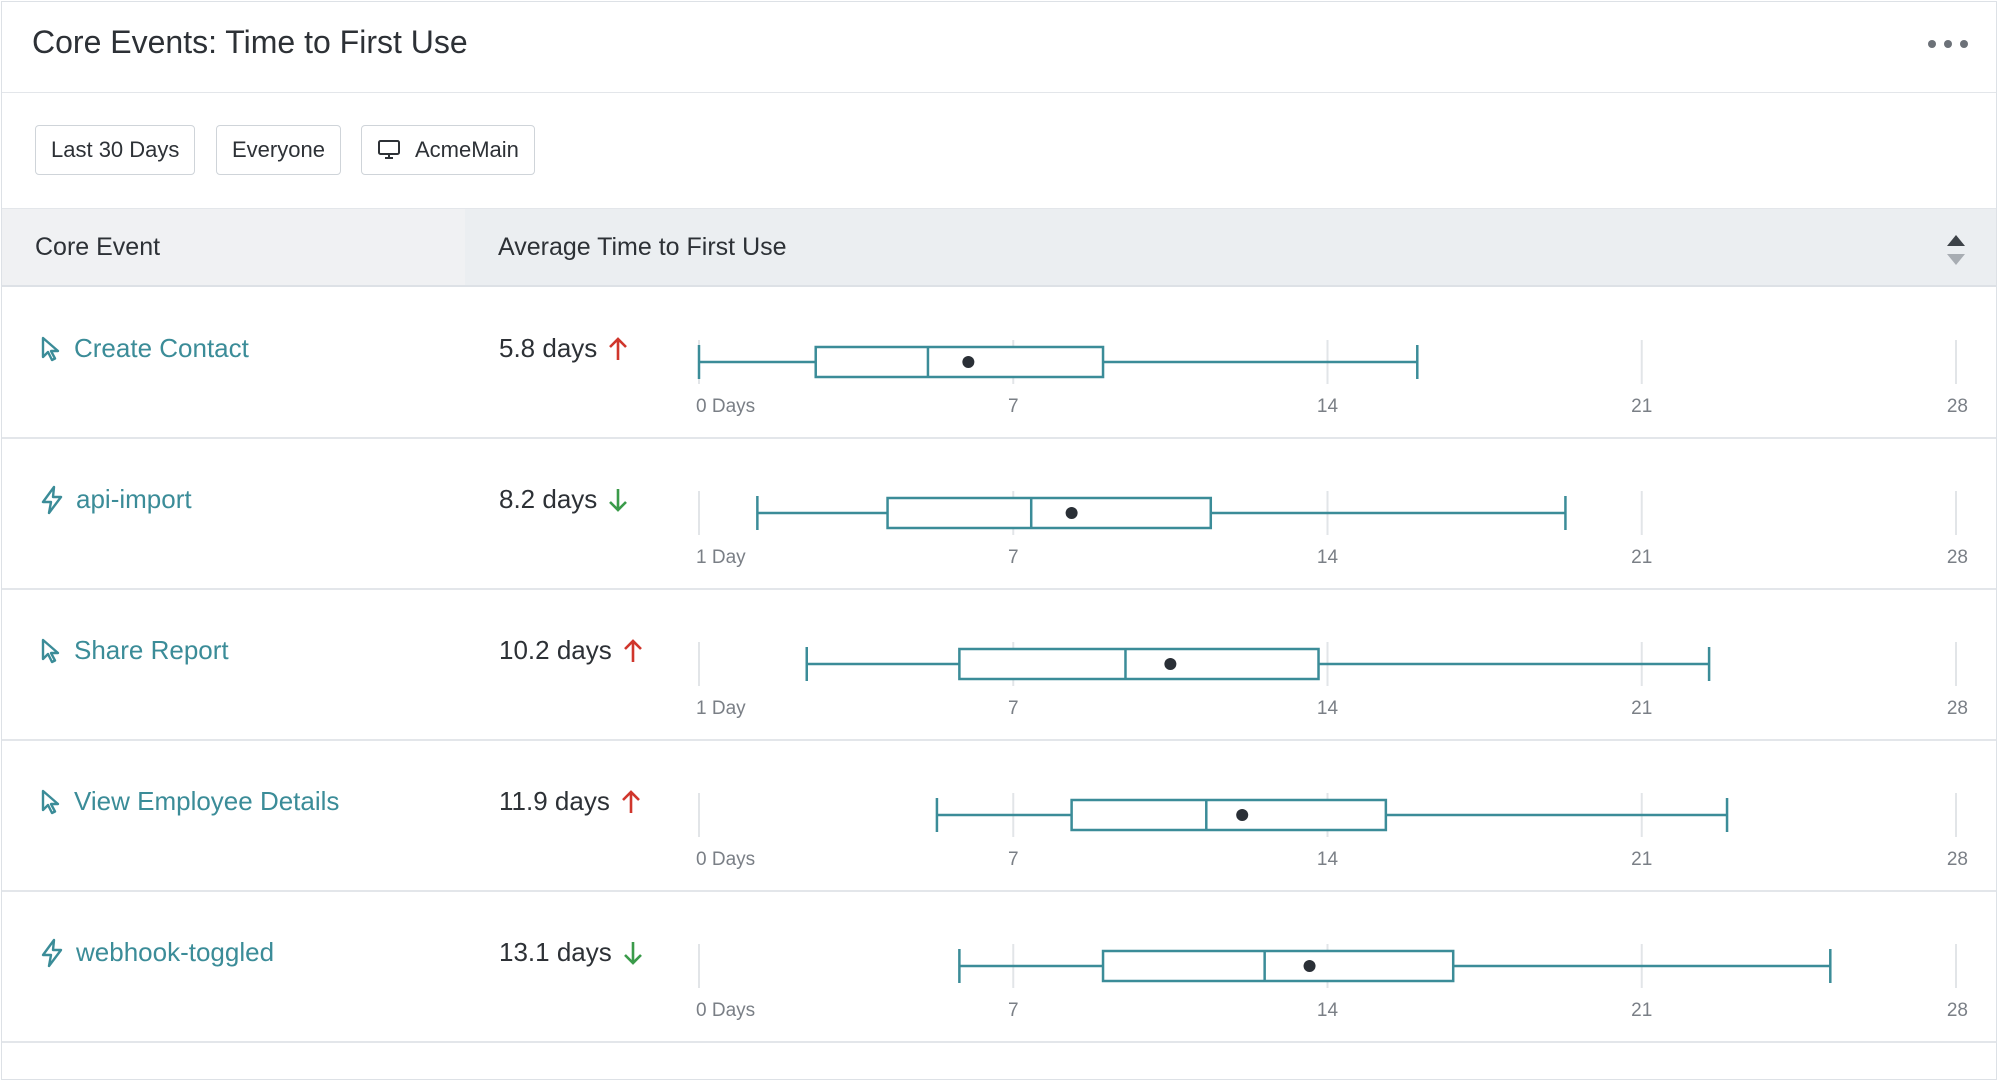 This screenshot has width=1999, height=1083. What do you see at coordinates (548, 348) in the screenshot?
I see `average-time-text: 5.8 days` at bounding box center [548, 348].